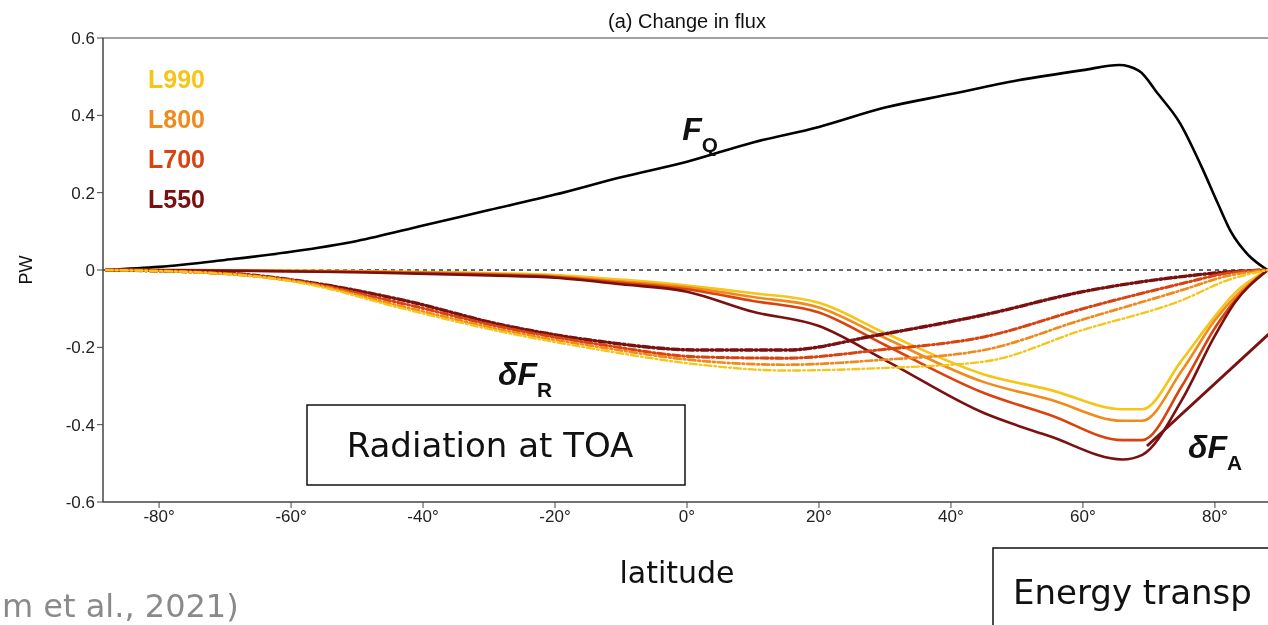 Image resolution: width=1268 pixels, height=625 pixels. I want to click on y-tick-label: 0.6, so click(83, 39).